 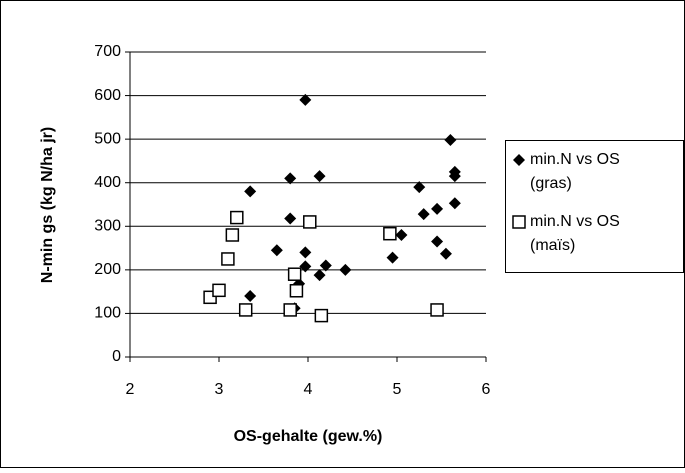 What do you see at coordinates (107, 182) in the screenshot?
I see `y-tick-label: 400` at bounding box center [107, 182].